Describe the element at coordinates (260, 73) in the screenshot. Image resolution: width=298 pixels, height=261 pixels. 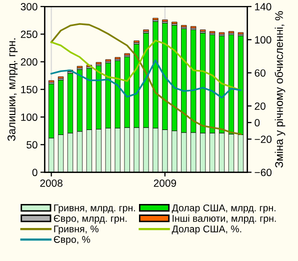
I see `y2-tick-label: 60` at that location.